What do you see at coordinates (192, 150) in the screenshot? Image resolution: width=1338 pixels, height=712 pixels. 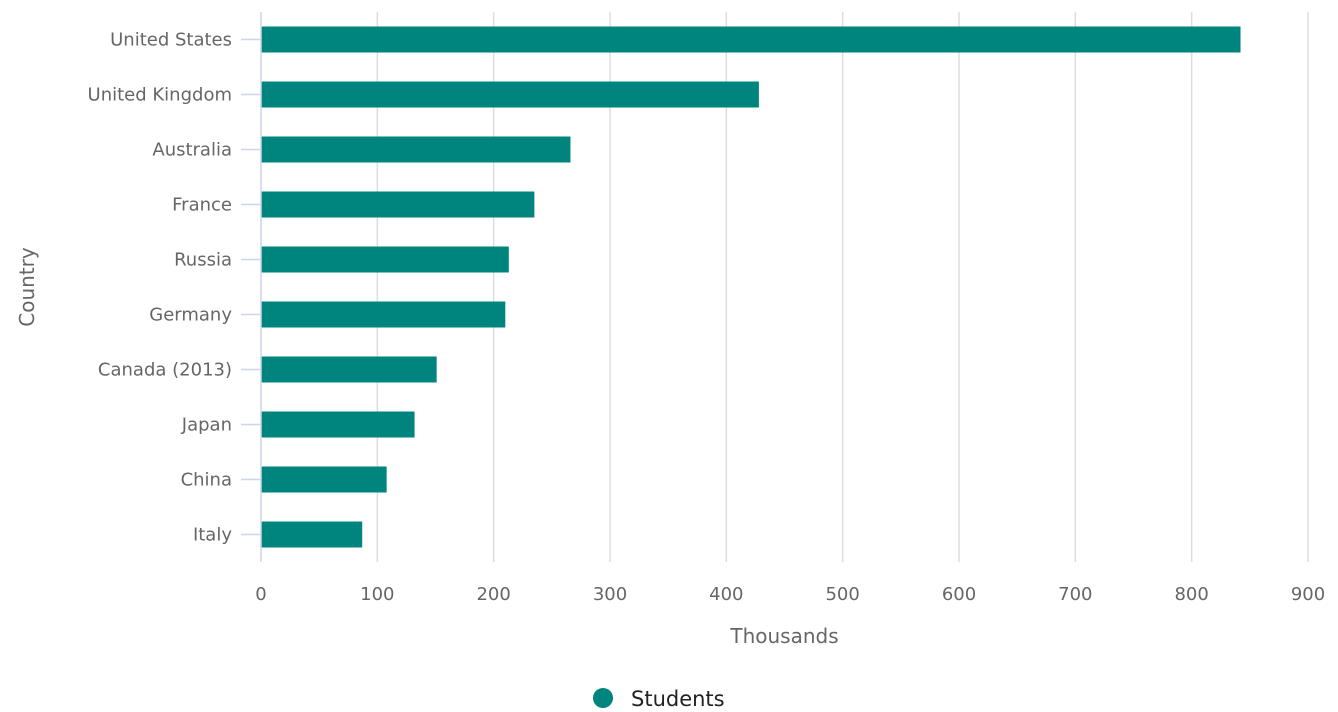 I see `y-tick-label: Australia` at bounding box center [192, 150].